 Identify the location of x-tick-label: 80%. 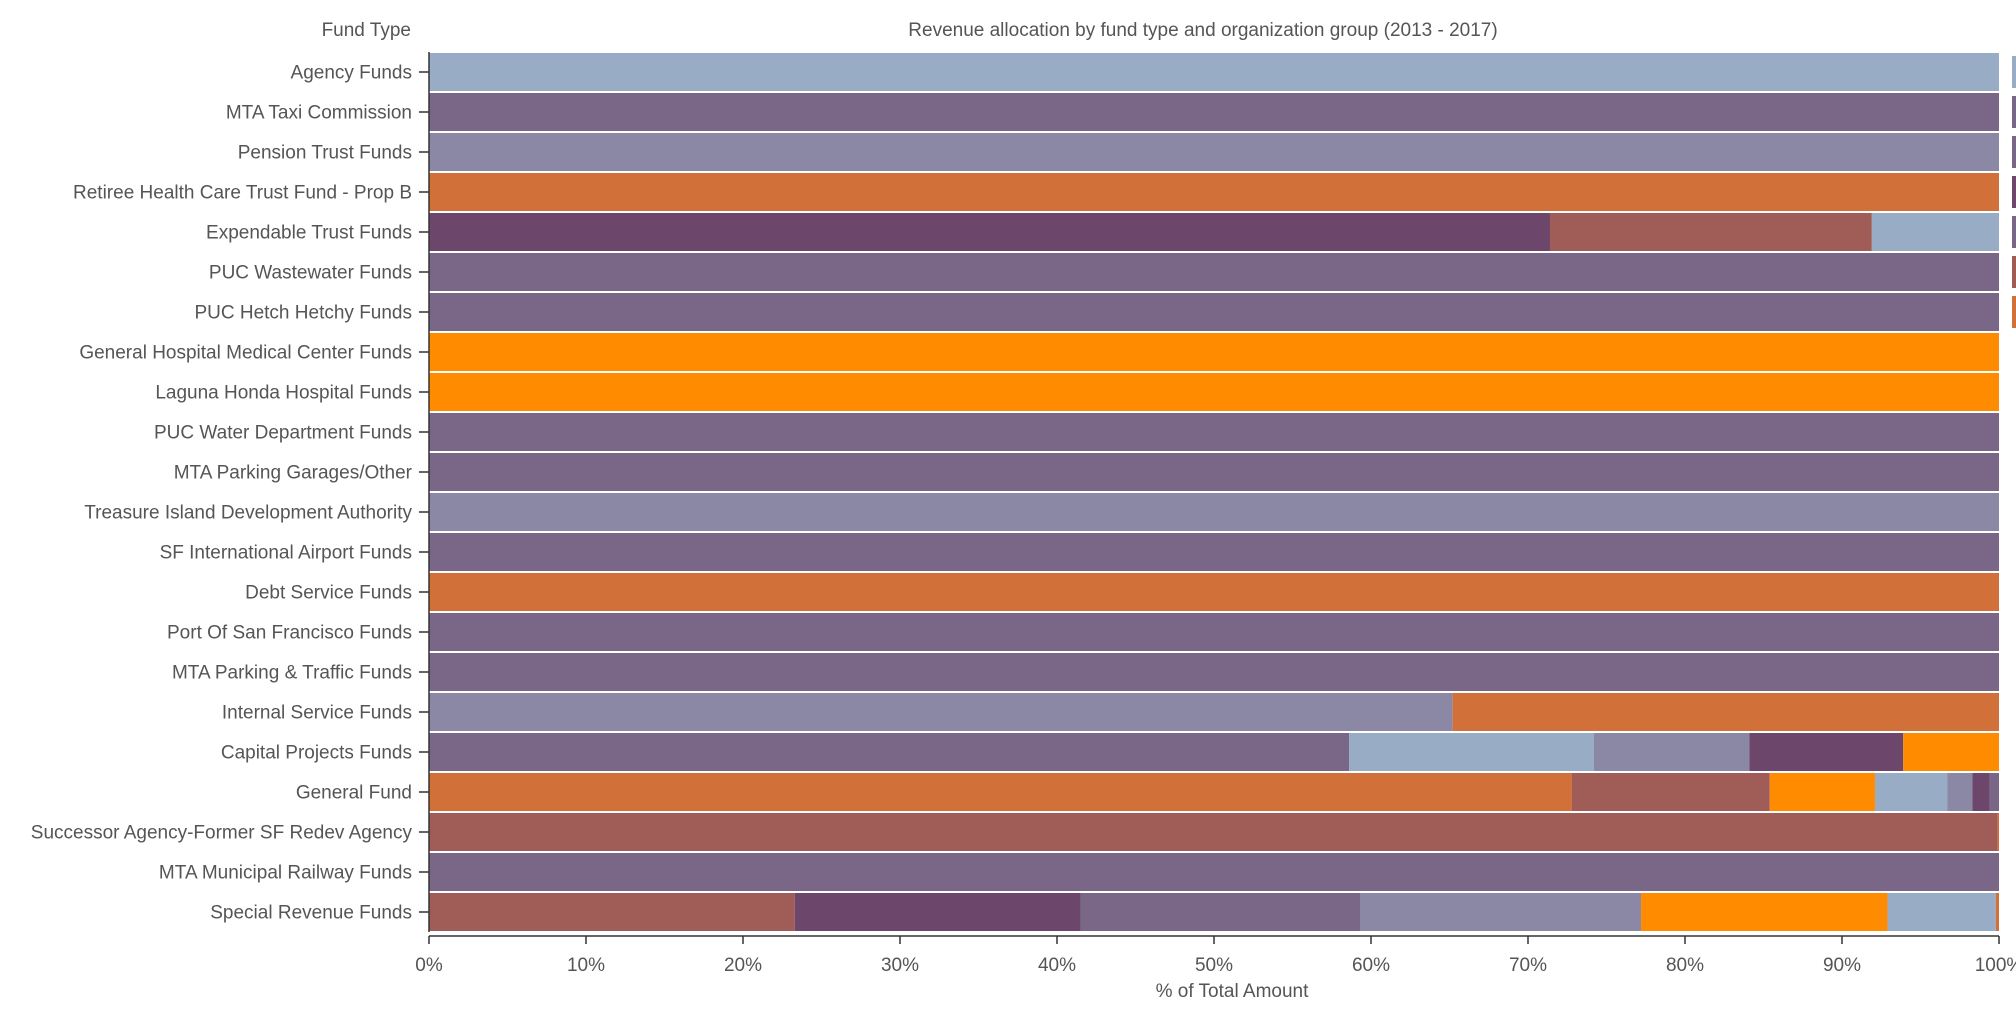
(1685, 965).